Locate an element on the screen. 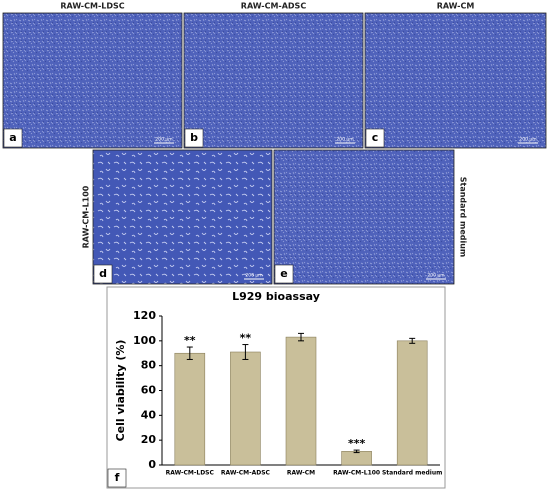 The image size is (550, 492). panel-title: RAW-CM is located at coordinates (456, 6).